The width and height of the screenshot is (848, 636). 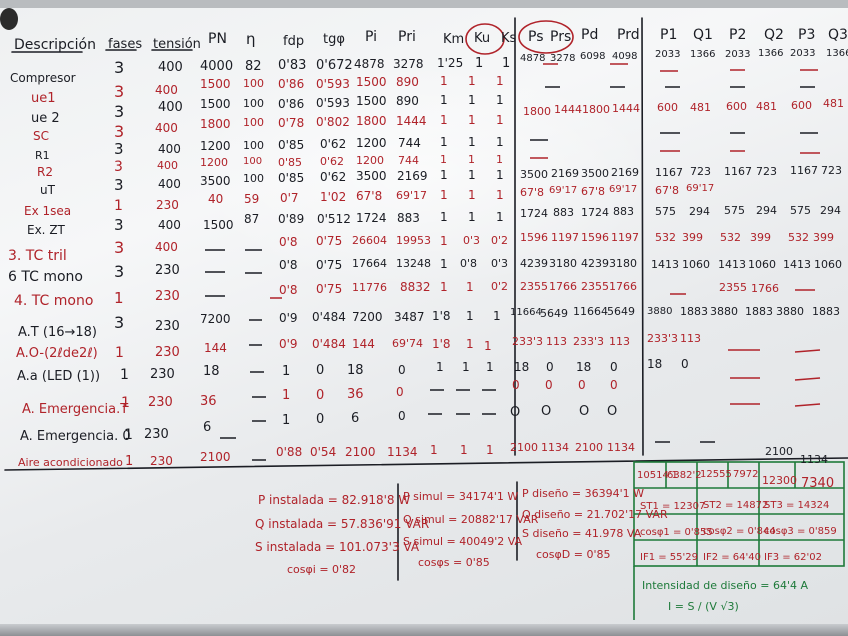 What do you see at coordinates (725, 585) in the screenshot?
I see `phase-value: Intensidad de diseño = 64'4 A` at bounding box center [725, 585].